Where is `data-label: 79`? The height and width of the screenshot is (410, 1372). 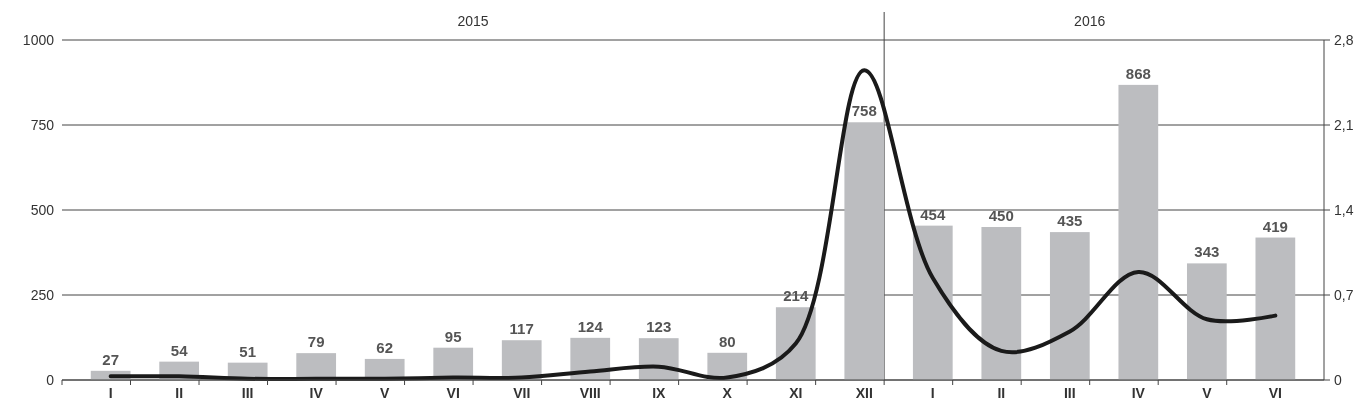 data-label: 79 is located at coordinates (316, 342).